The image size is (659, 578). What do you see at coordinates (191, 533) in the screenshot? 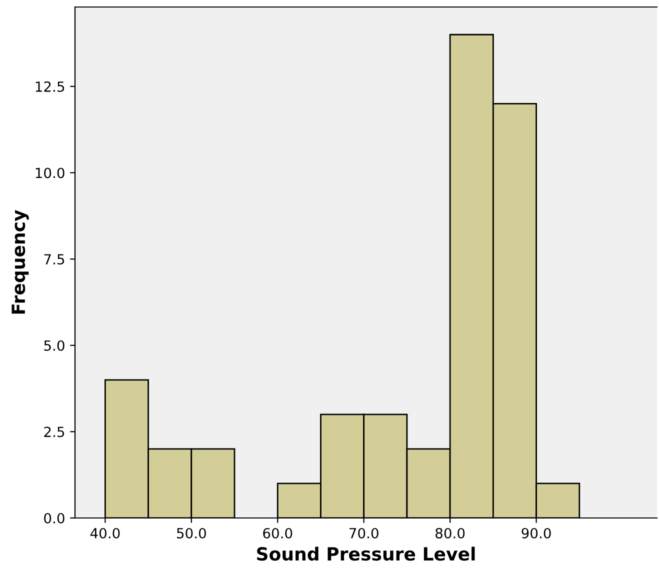
I see `x-tick-label: 50.0` at bounding box center [191, 533].